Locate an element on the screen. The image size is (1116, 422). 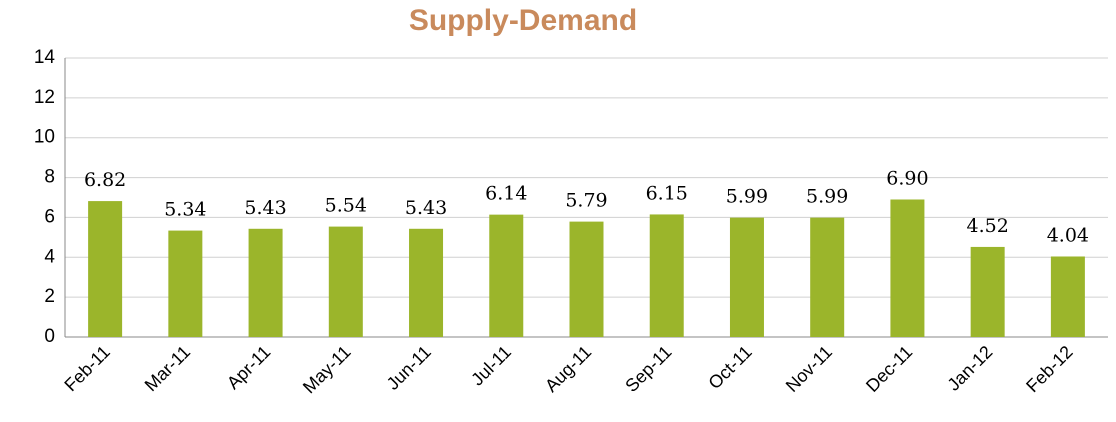
data-label: 6.14 is located at coordinates (506, 194).